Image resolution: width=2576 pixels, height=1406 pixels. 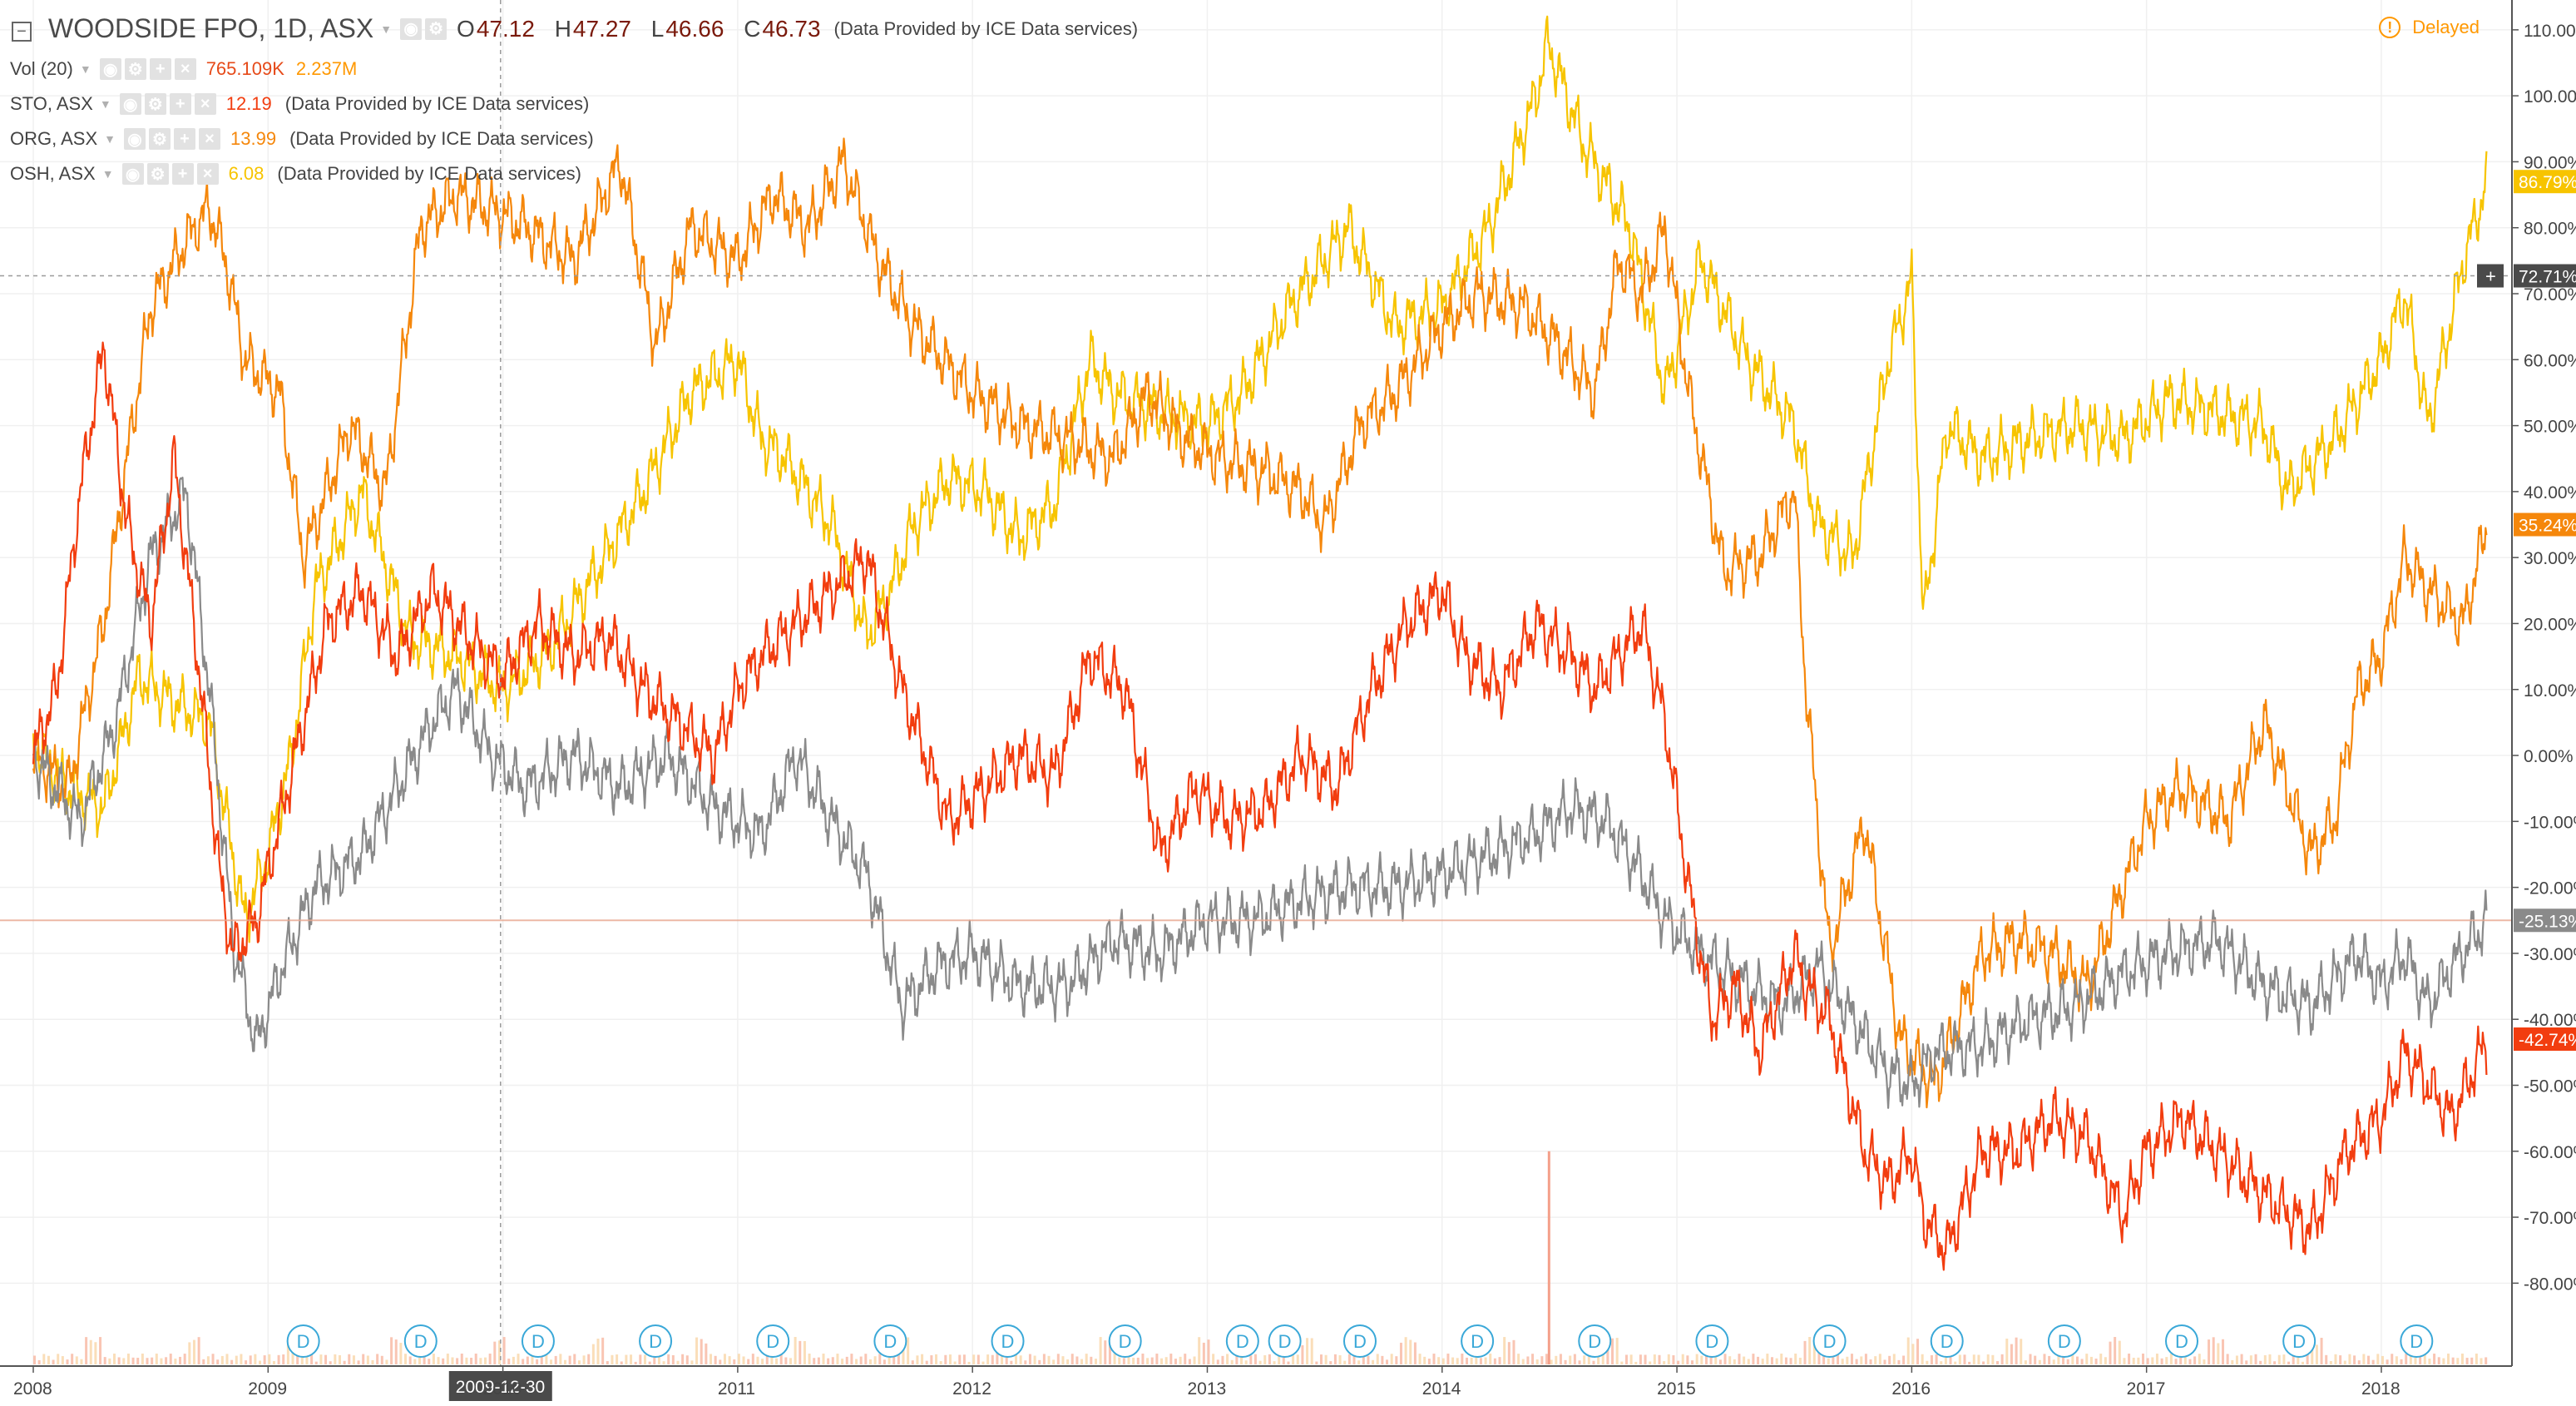 I want to click on series-last-value-badge, so click(x=2545, y=182).